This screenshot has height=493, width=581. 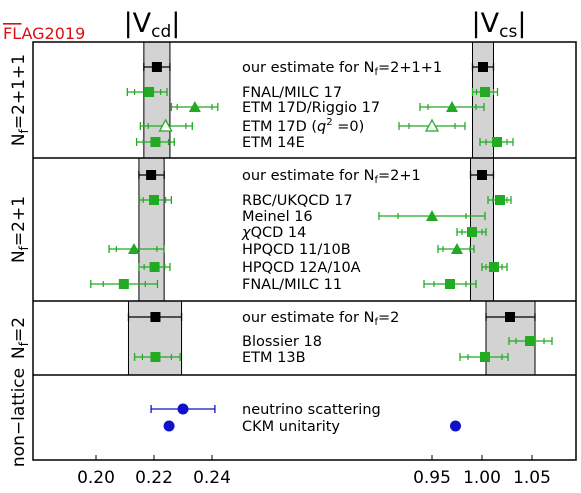 I want to click on group-label-rest: =2+1+1, so click(x=19, y=91).